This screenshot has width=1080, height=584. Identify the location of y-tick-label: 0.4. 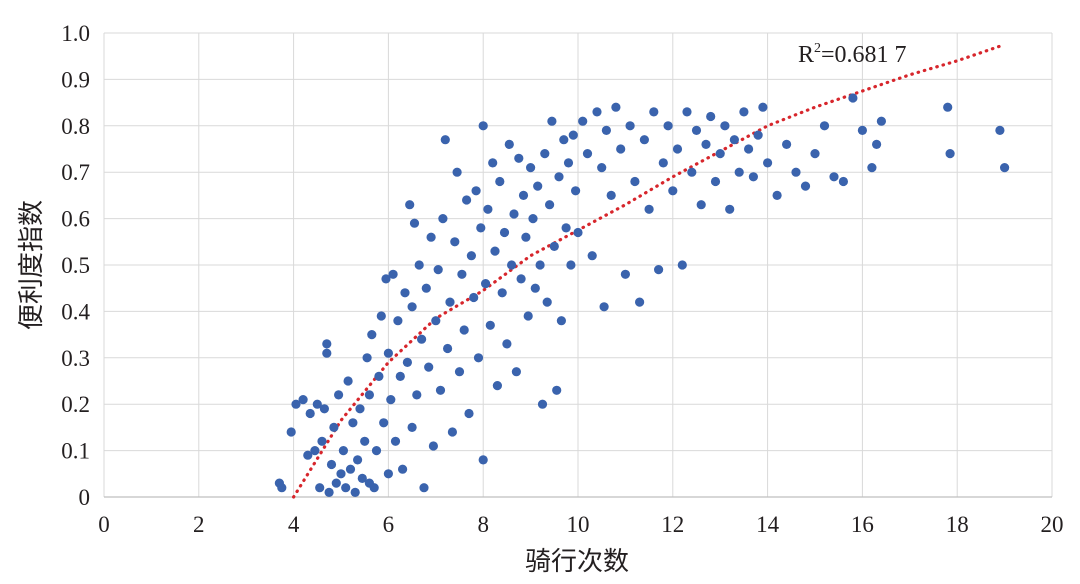
(75, 311).